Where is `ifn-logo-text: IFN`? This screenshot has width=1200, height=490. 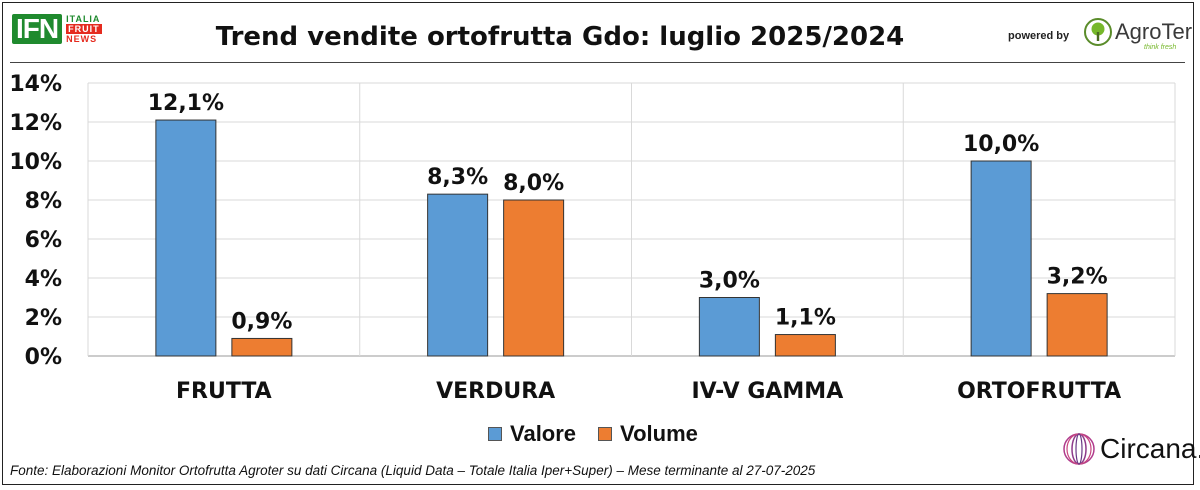 ifn-logo-text: IFN is located at coordinates (37, 28).